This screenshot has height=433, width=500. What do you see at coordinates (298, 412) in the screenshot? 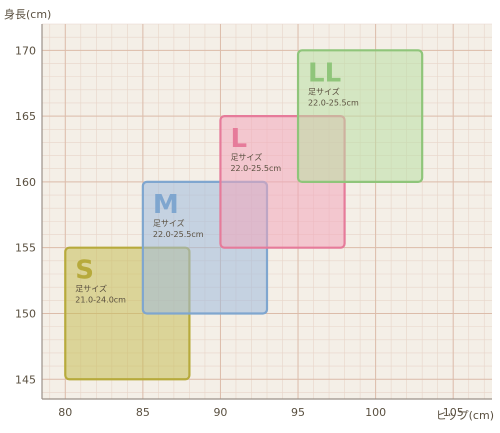
I see `x-tick-label: 95` at bounding box center [298, 412].